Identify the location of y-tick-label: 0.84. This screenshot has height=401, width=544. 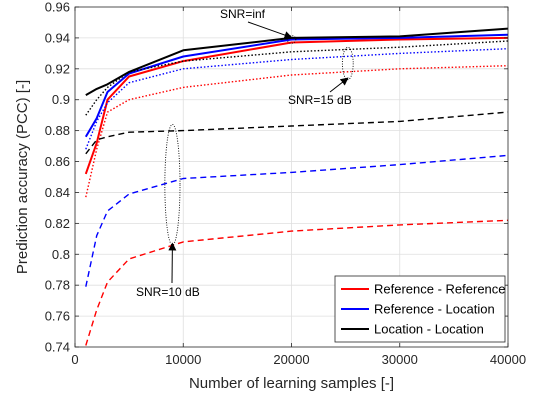
(57, 192).